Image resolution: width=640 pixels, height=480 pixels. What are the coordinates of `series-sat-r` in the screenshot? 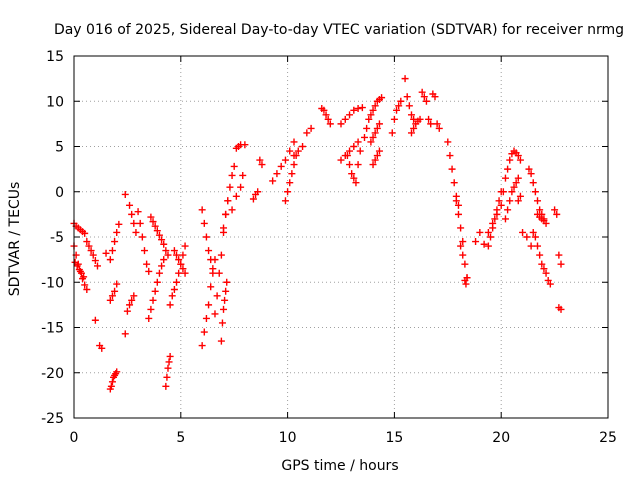 It's located at (207, 239).